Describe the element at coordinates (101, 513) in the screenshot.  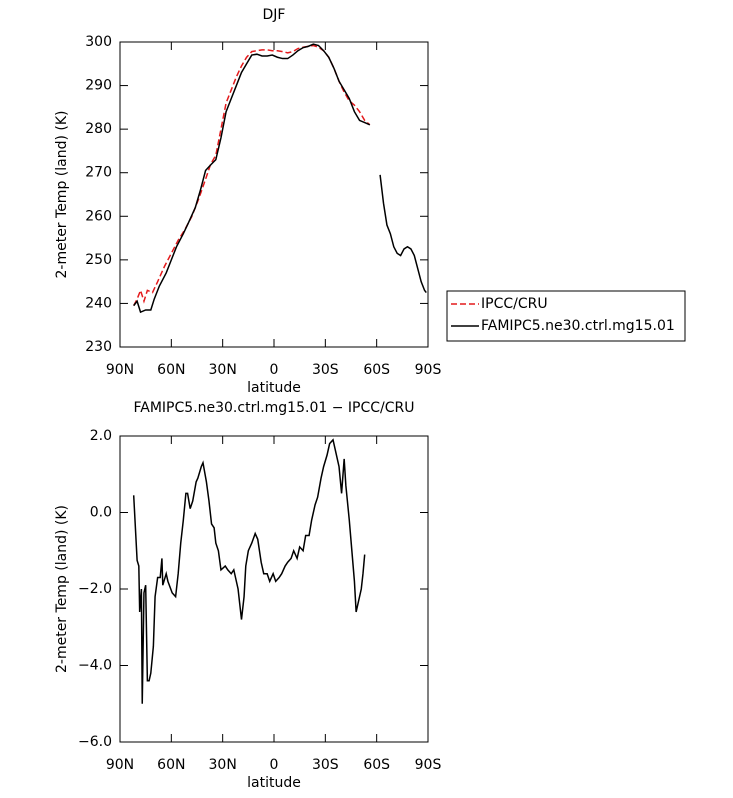
I see `y-tick-label: 0.0` at that location.